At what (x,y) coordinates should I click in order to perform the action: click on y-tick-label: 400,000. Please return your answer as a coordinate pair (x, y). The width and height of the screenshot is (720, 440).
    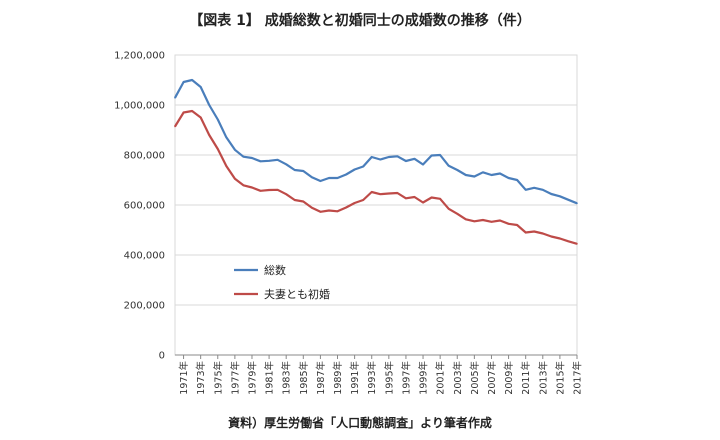
    Looking at the image, I should click on (144, 256).